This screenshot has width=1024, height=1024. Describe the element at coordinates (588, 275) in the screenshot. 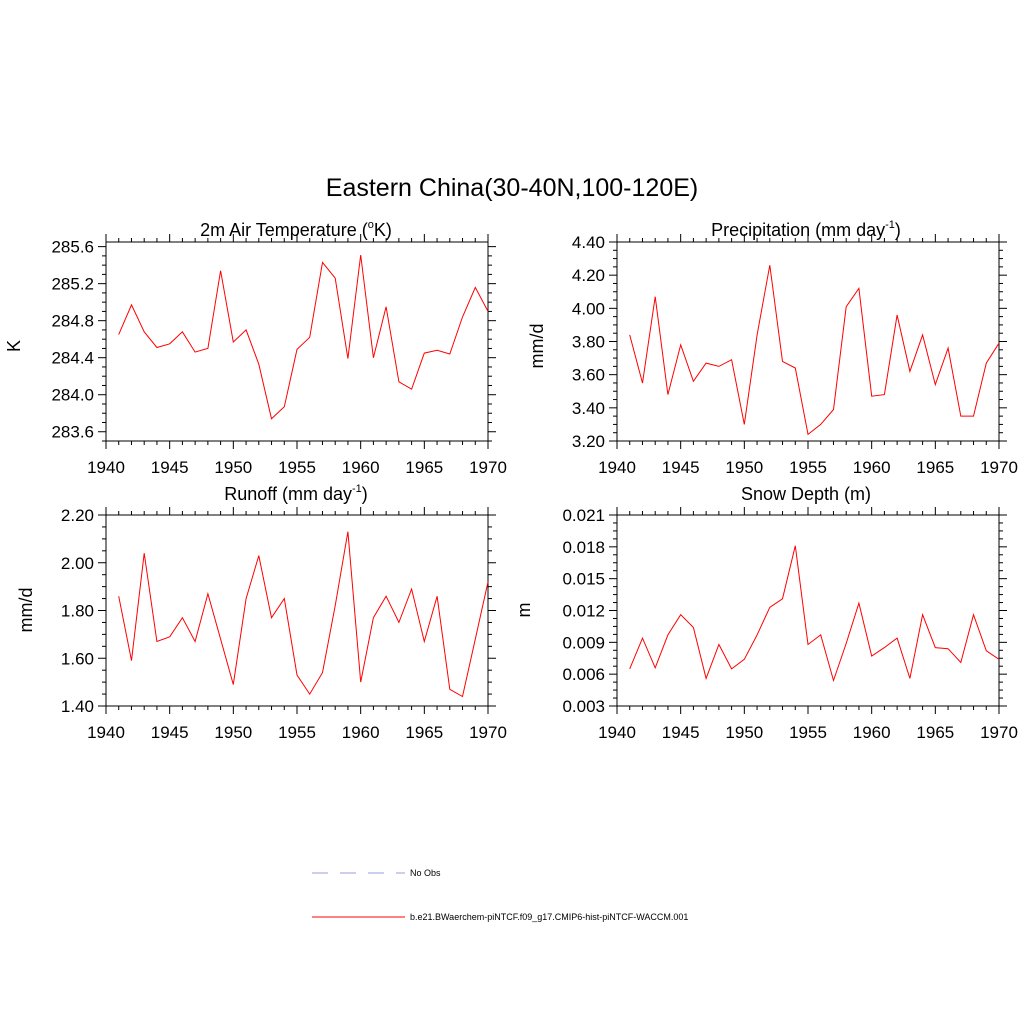

I see `y-tick-label: 4.20` at that location.